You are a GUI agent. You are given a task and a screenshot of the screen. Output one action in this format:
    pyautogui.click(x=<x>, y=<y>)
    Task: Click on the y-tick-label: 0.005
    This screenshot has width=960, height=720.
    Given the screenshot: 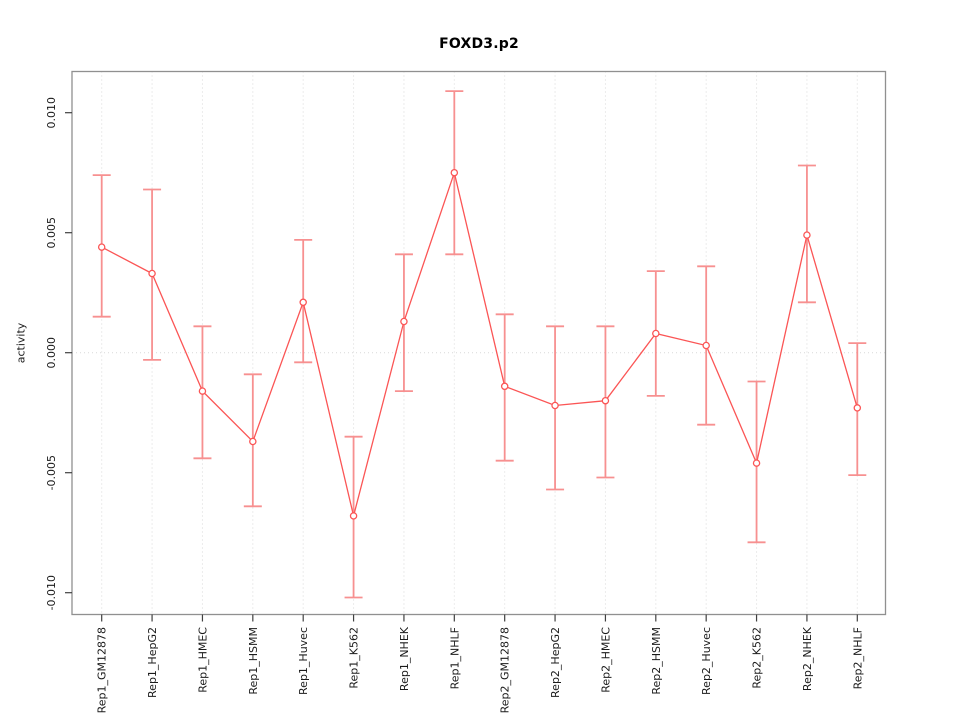 What is the action you would take?
    pyautogui.click(x=51, y=233)
    